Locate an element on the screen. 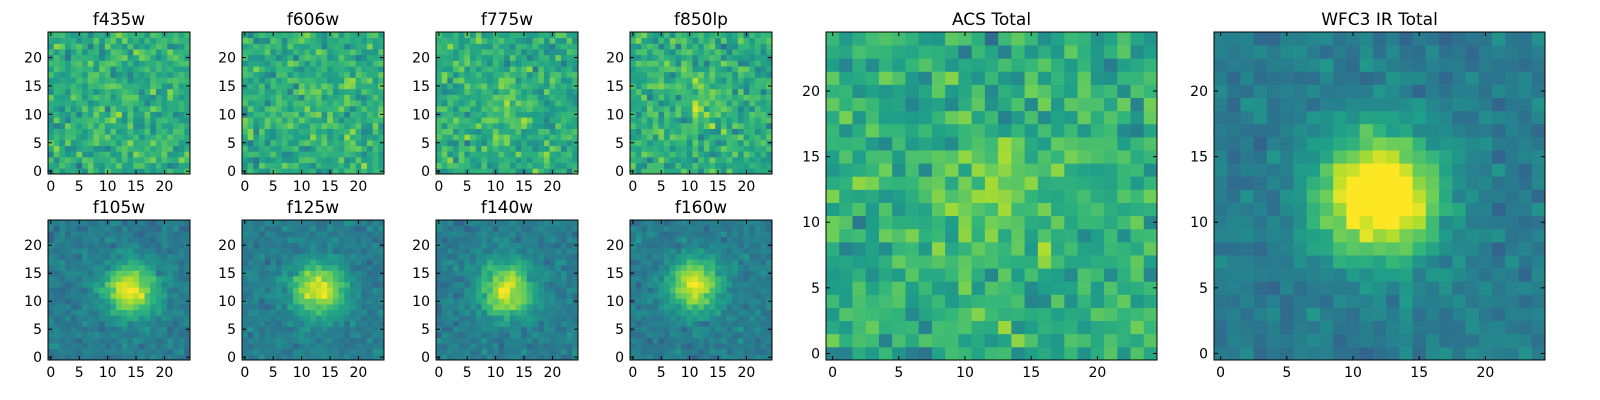 The image size is (1600, 400). y-tick-label: 5 is located at coordinates (619, 144).